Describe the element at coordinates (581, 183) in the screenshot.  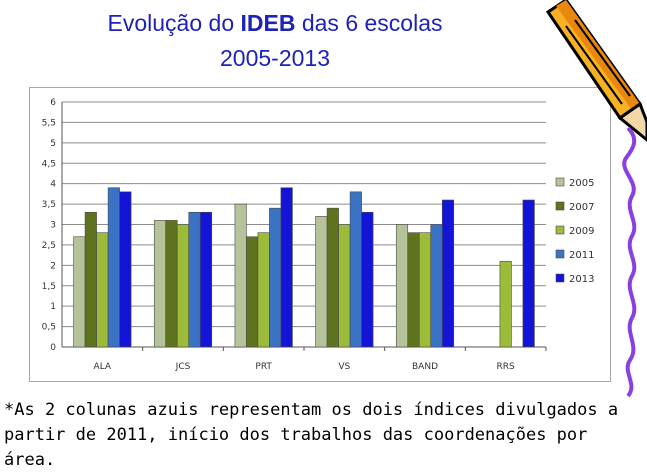
I see `legend-label: 2005` at that location.